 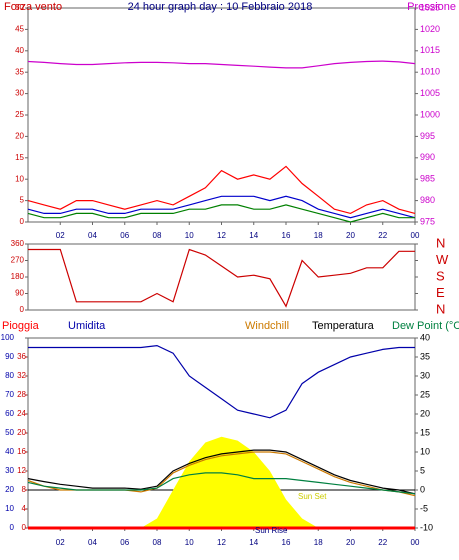 I want to click on annotation: Sun Set, so click(x=312, y=496).